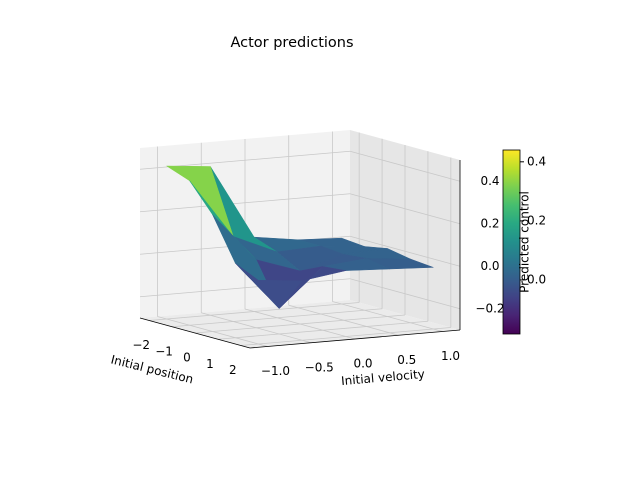 The width and height of the screenshot is (640, 480). Describe the element at coordinates (489, 308) in the screenshot. I see `z-tick-label: −0.2` at that location.